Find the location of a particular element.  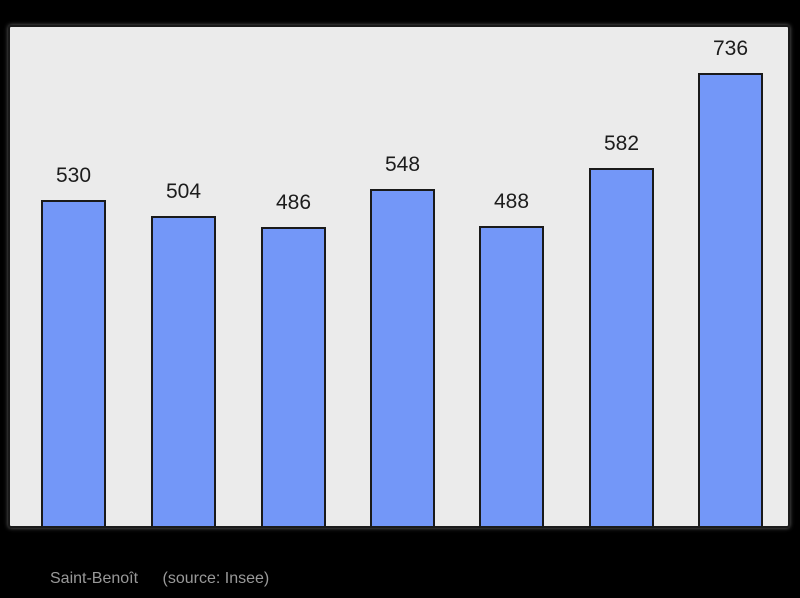

bar-value-label: 504 is located at coordinates (183, 191).